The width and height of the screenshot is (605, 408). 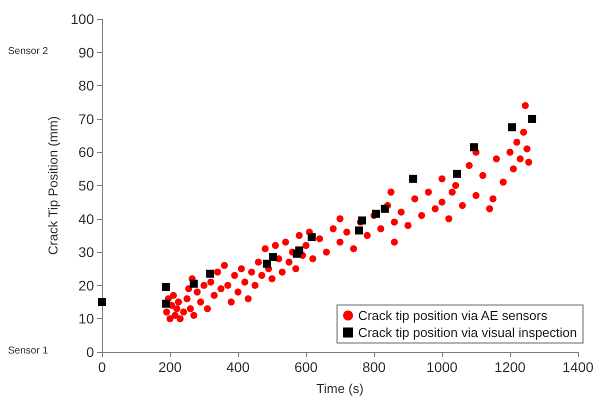 I want to click on x-tick-label: 0, so click(x=102, y=367).